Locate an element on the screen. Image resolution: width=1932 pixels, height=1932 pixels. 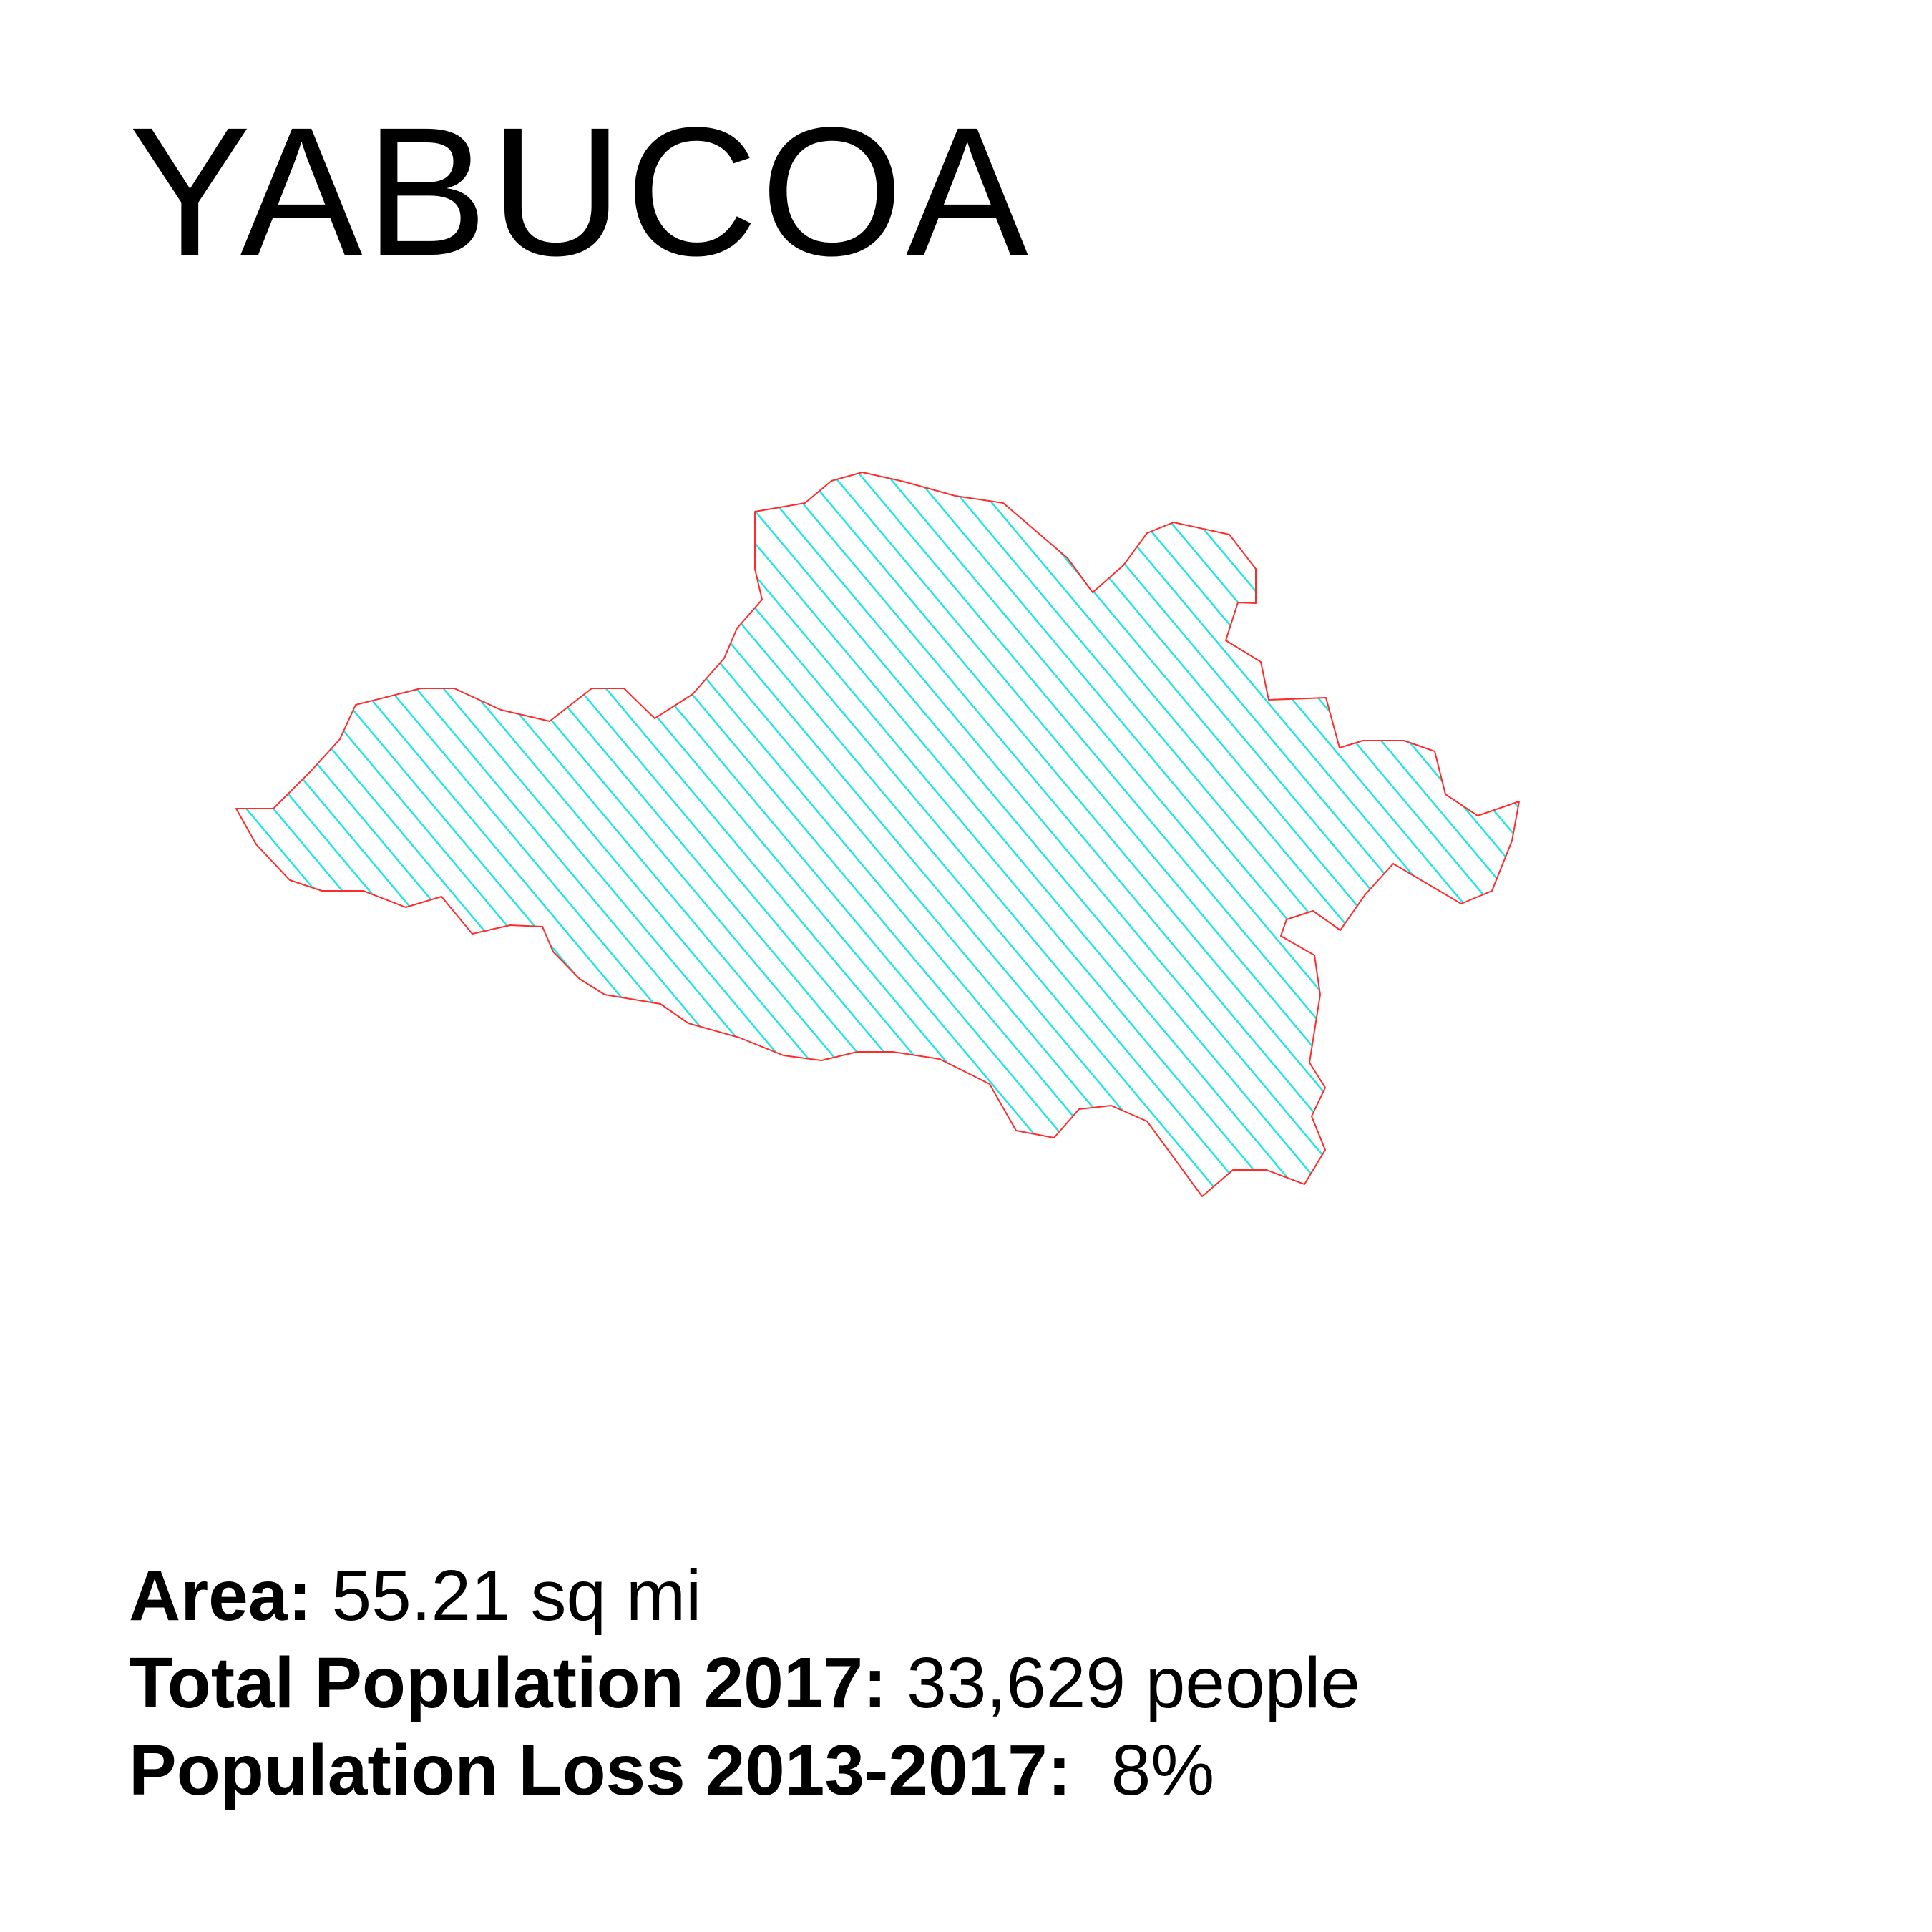
population-label: Total Population 2017: is located at coordinates (508, 1683).